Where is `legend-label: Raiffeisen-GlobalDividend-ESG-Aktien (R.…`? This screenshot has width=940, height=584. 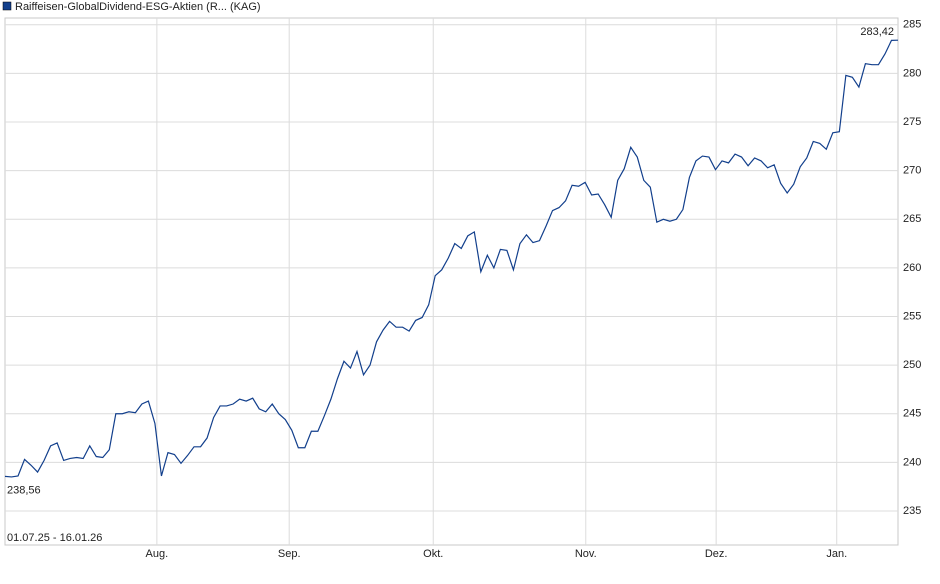 legend-label: Raiffeisen-GlobalDividend-ESG-Aktien (R.… is located at coordinates (138, 7).